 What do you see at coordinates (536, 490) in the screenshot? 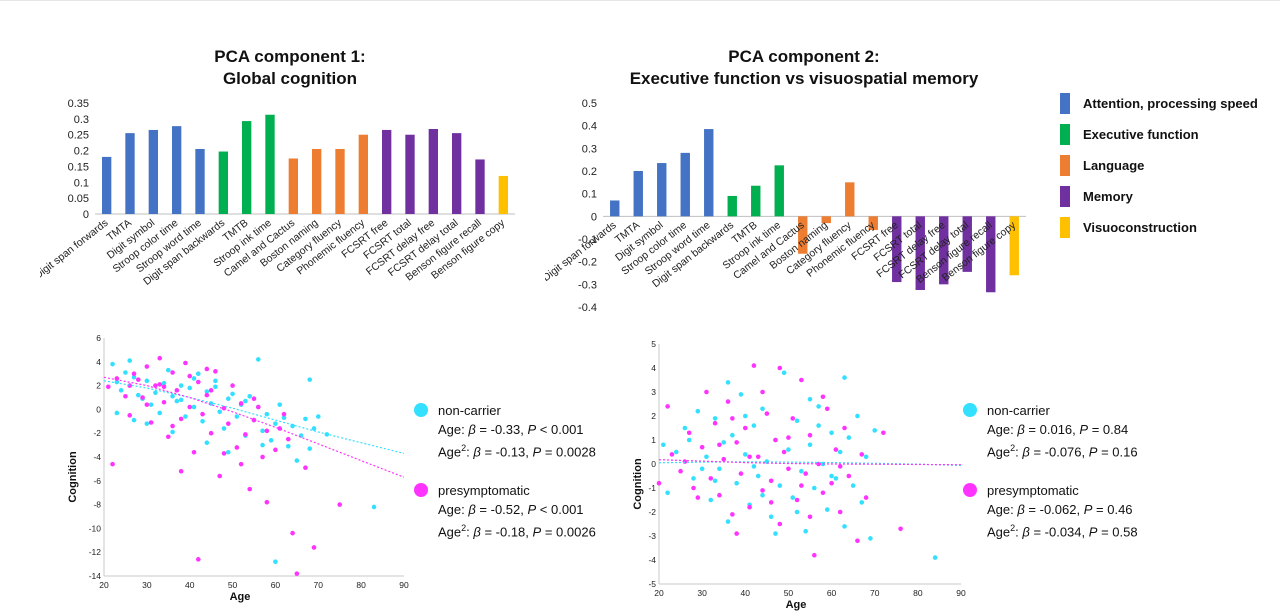
I see `stats-pca1-presymptomatic-head: presymptomatic` at bounding box center [536, 490].